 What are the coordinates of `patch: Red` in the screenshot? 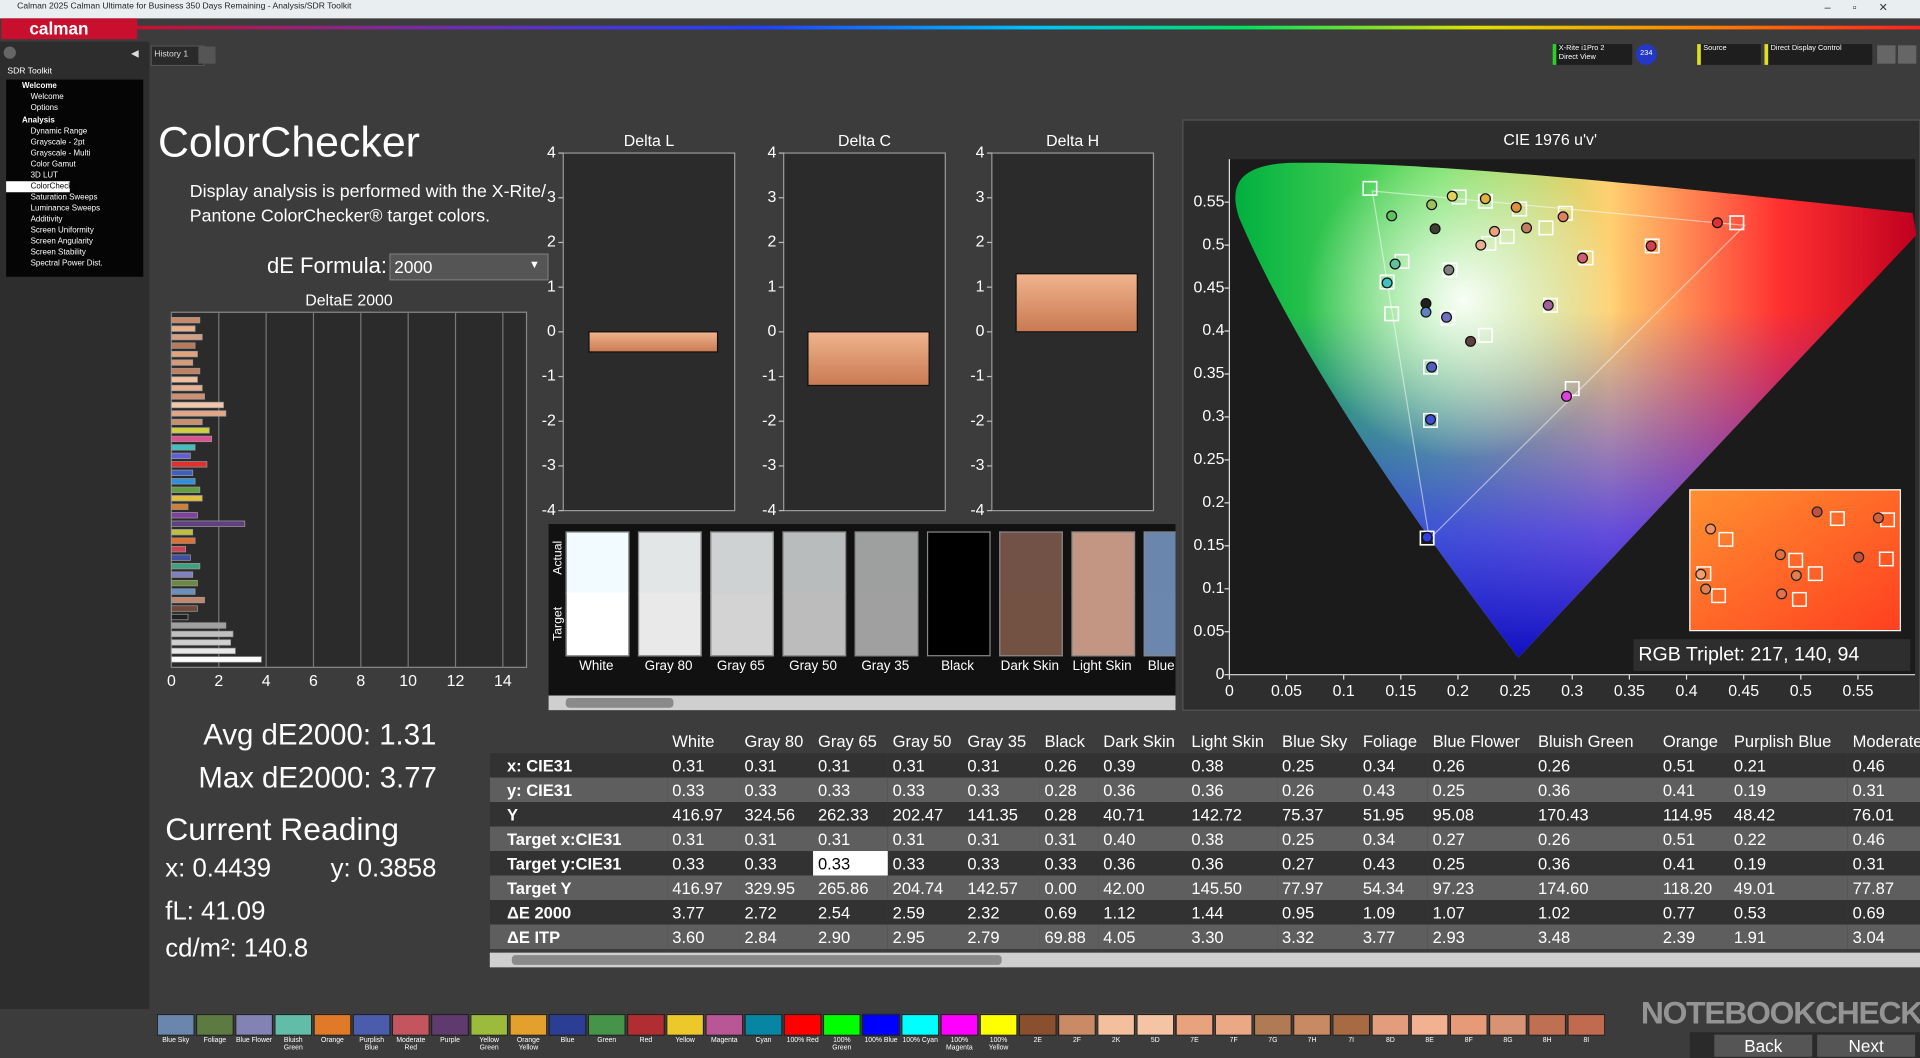 It's located at (645, 1034).